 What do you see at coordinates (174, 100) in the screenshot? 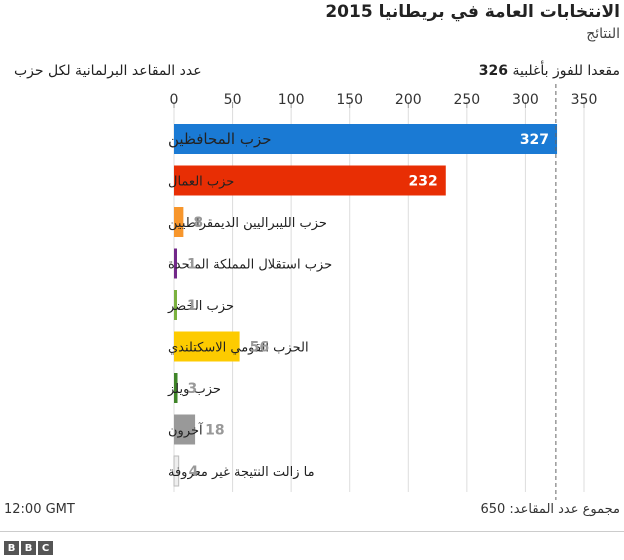
I see `tick-label: 0` at bounding box center [174, 100].